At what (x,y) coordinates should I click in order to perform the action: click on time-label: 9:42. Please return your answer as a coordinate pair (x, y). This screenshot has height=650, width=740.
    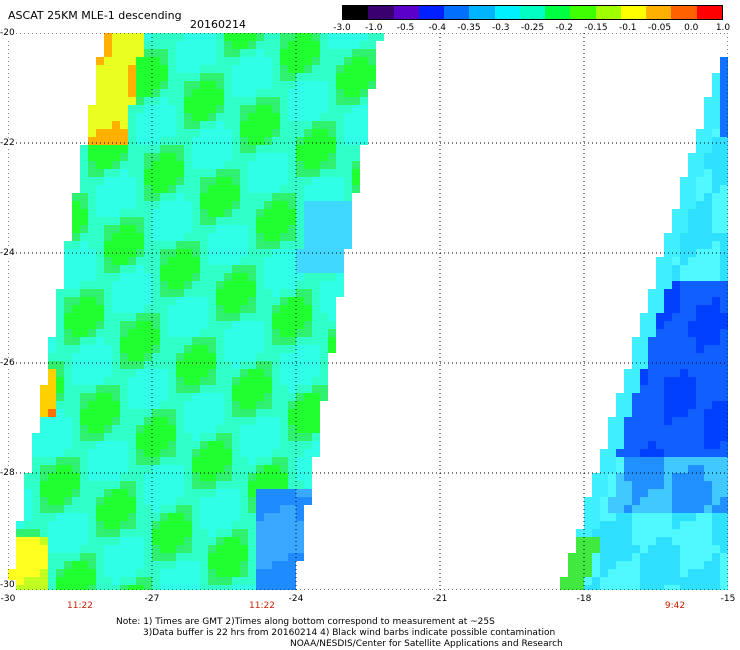
    Looking at the image, I should click on (675, 606).